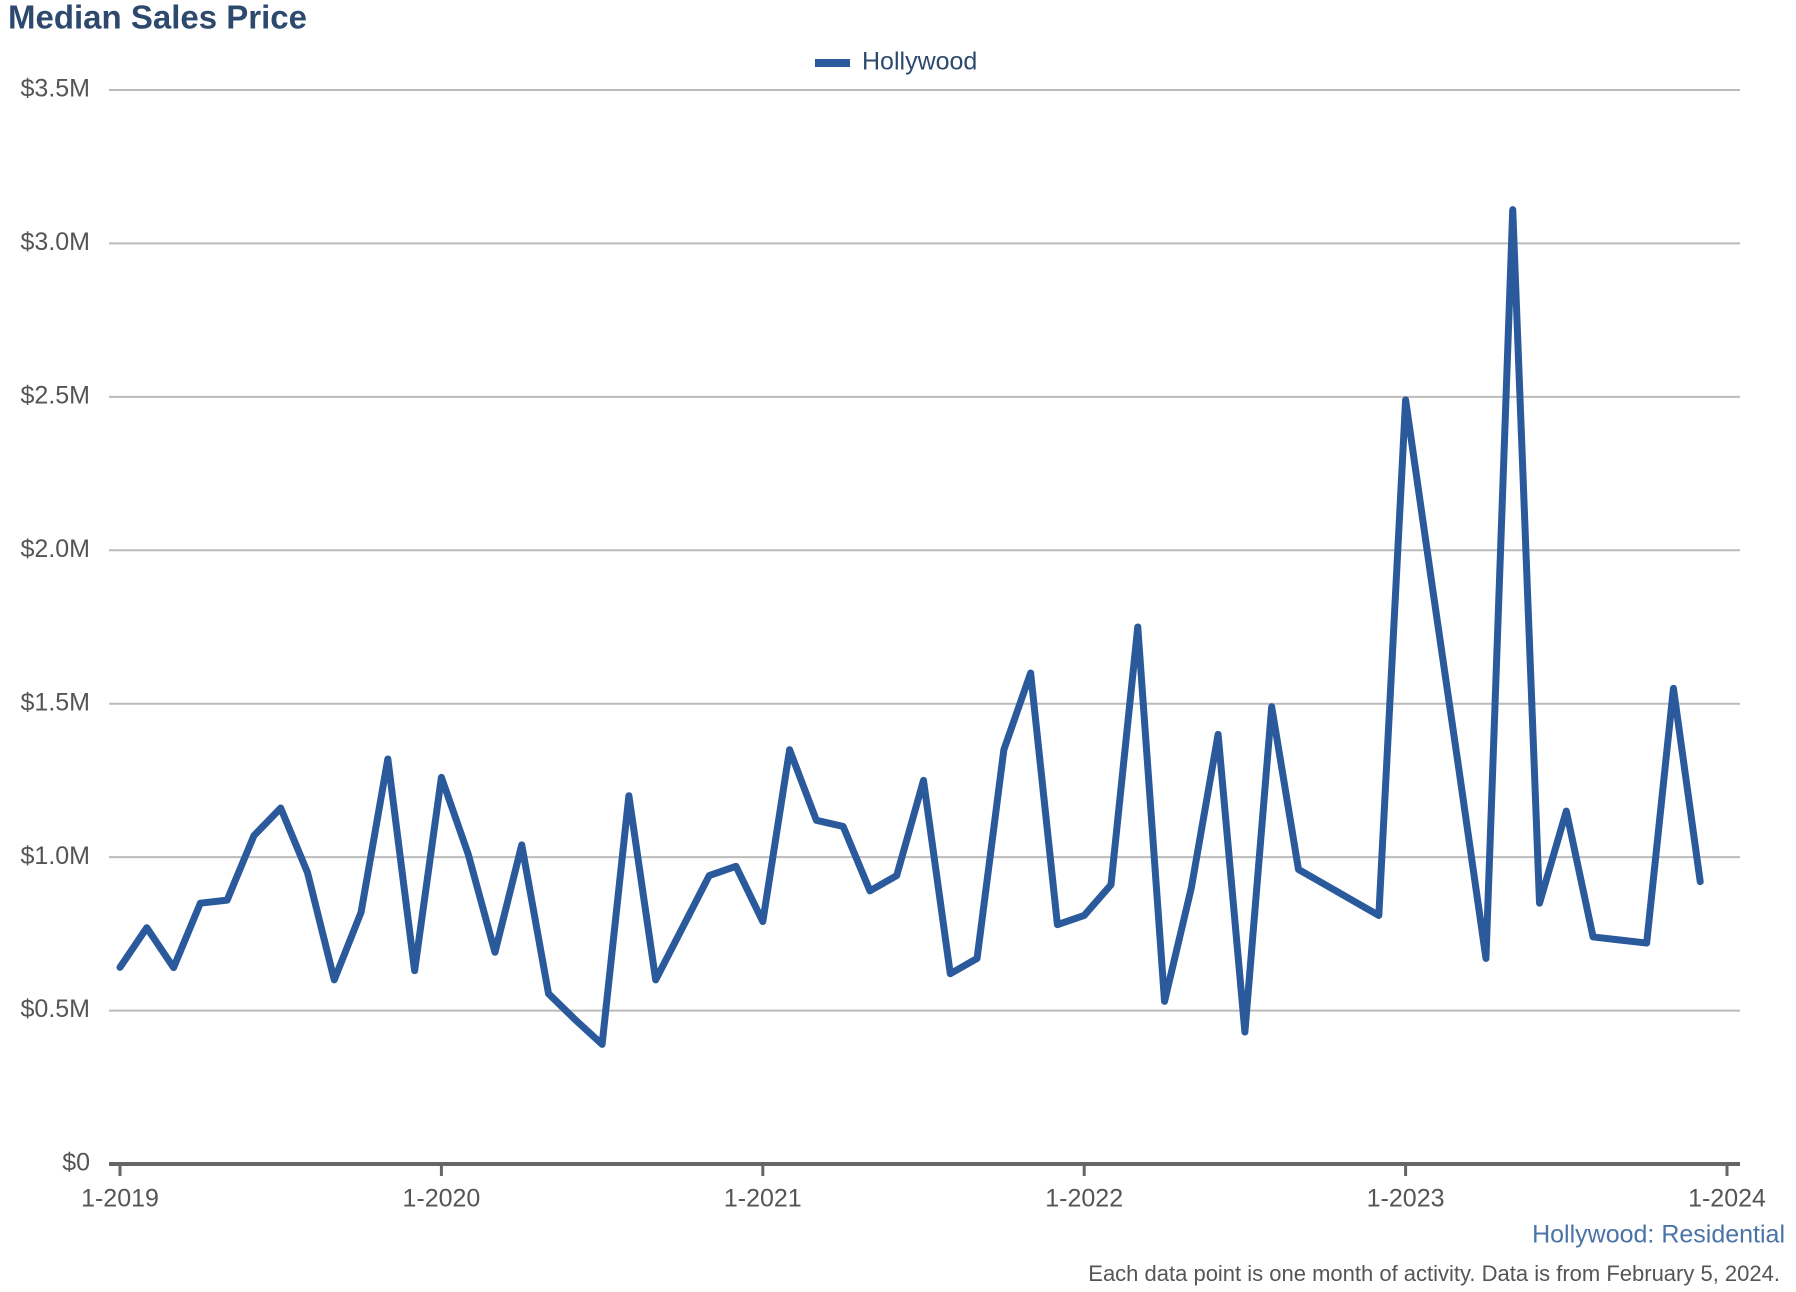 Image resolution: width=1796 pixels, height=1292 pixels. I want to click on y-tick-label: $1.0M, so click(55, 856).